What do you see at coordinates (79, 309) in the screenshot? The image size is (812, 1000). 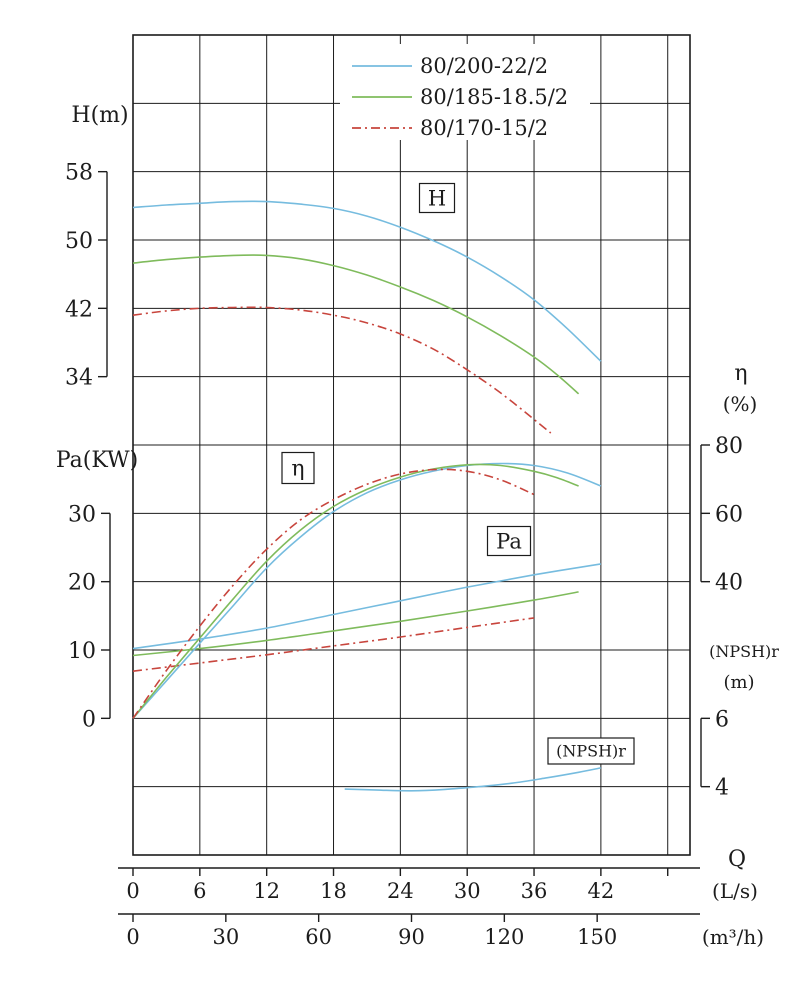 I see `h-tick-label: 42` at bounding box center [79, 309].